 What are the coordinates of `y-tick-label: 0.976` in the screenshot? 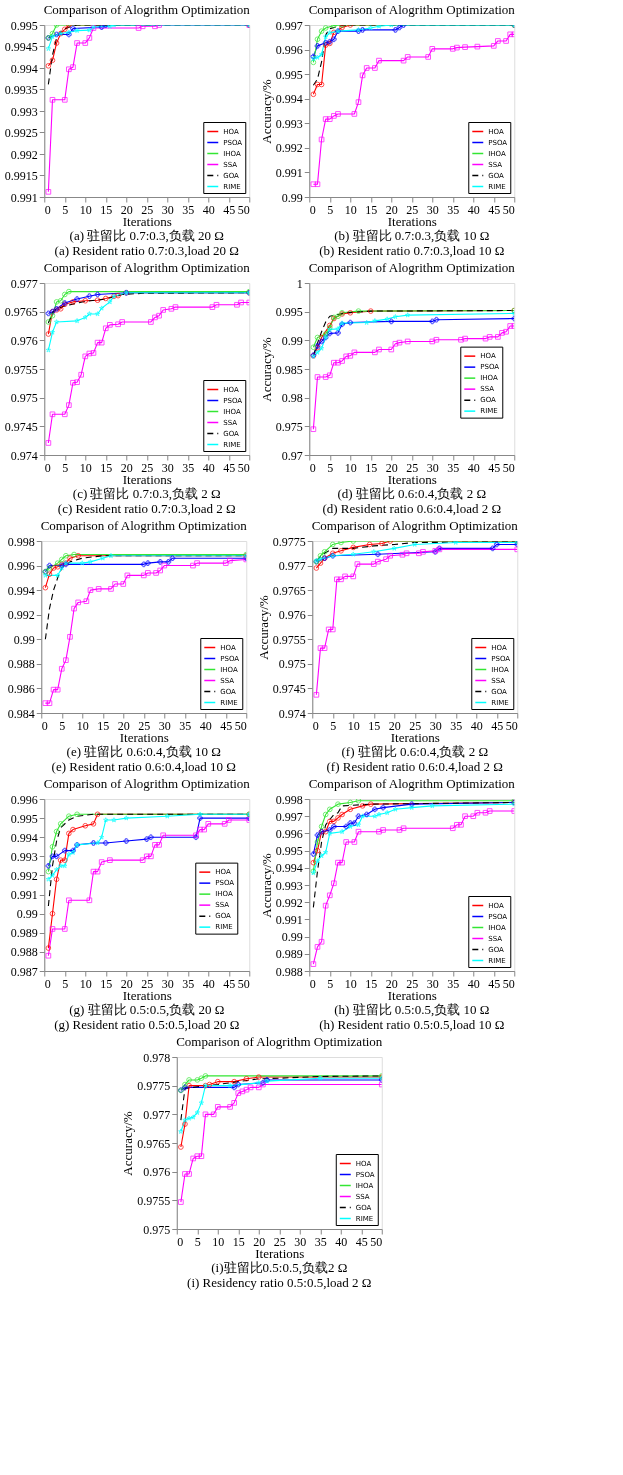 It's located at (292, 615).